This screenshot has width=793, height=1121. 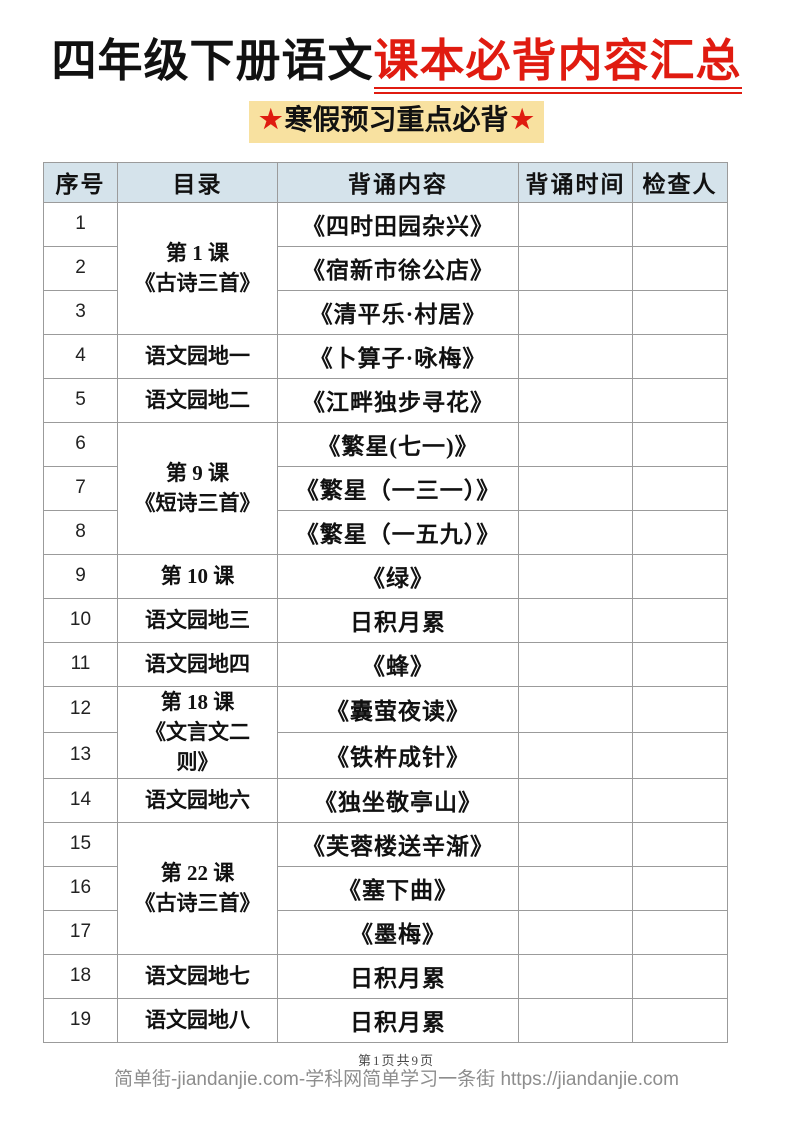 I want to click on cell-recitation-content: 《繁星（一三一）》, so click(x=398, y=488).